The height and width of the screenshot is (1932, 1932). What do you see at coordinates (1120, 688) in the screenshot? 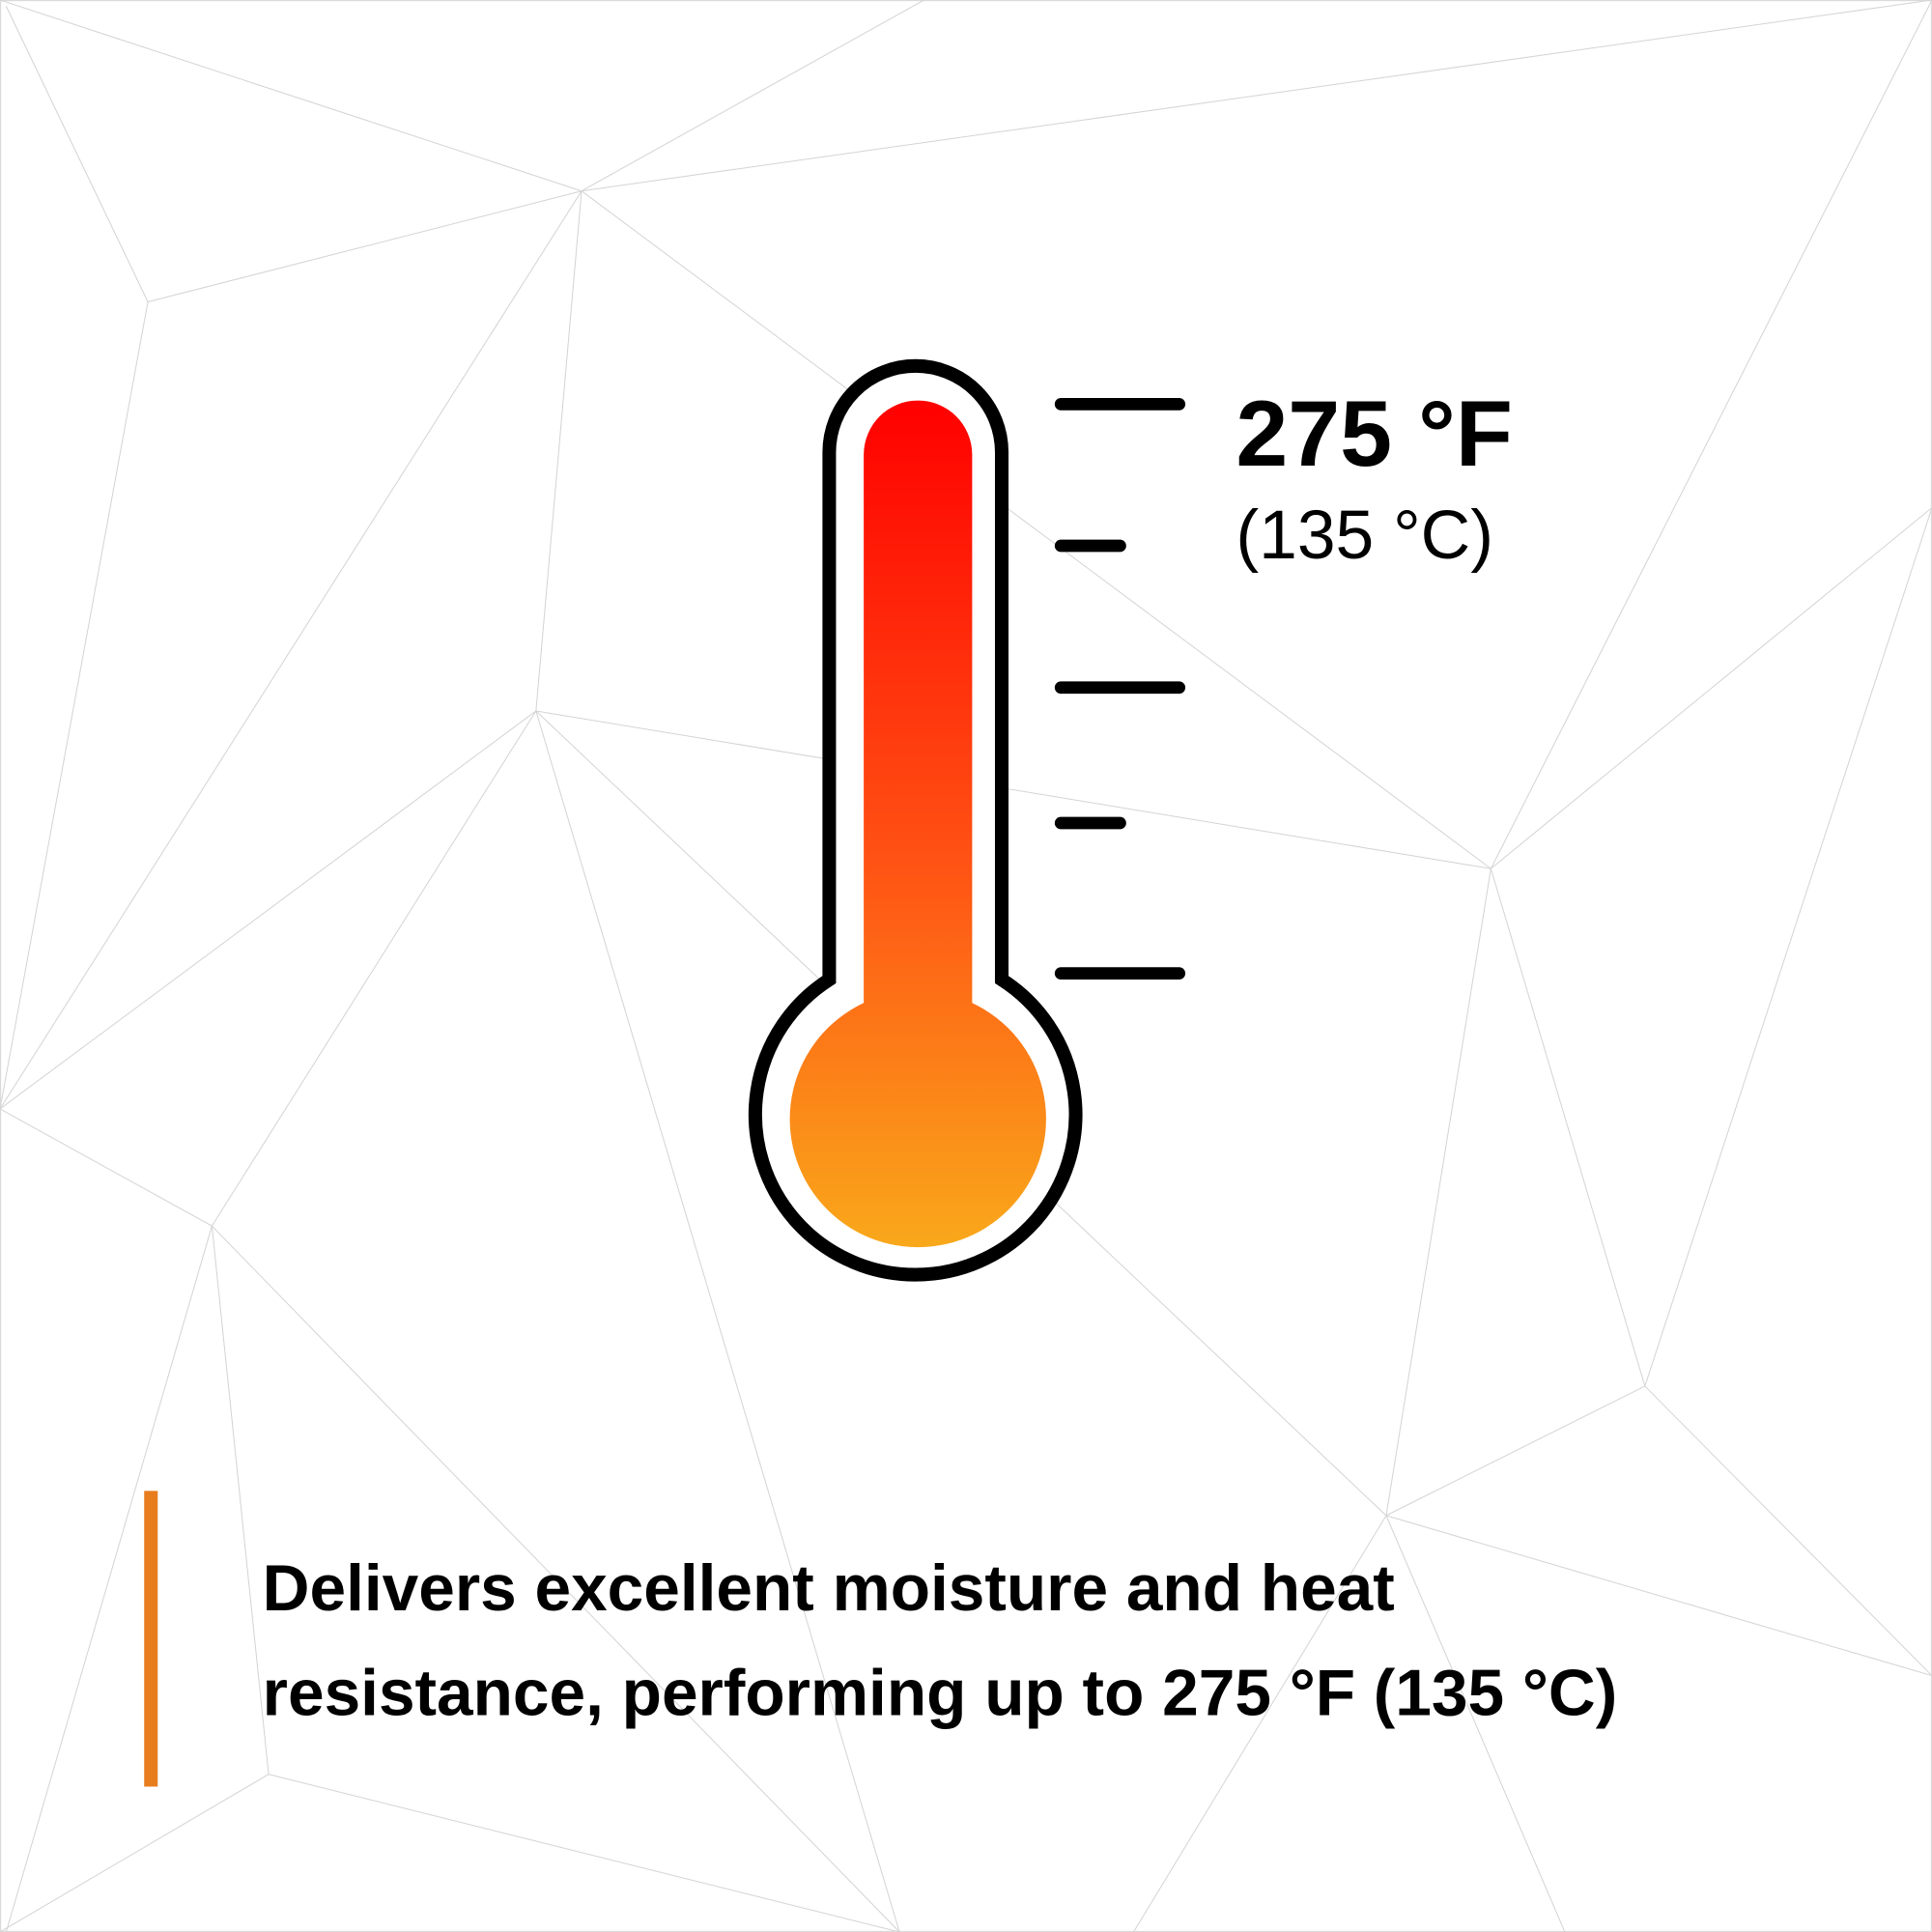
I see `thermometer-scale` at bounding box center [1120, 688].